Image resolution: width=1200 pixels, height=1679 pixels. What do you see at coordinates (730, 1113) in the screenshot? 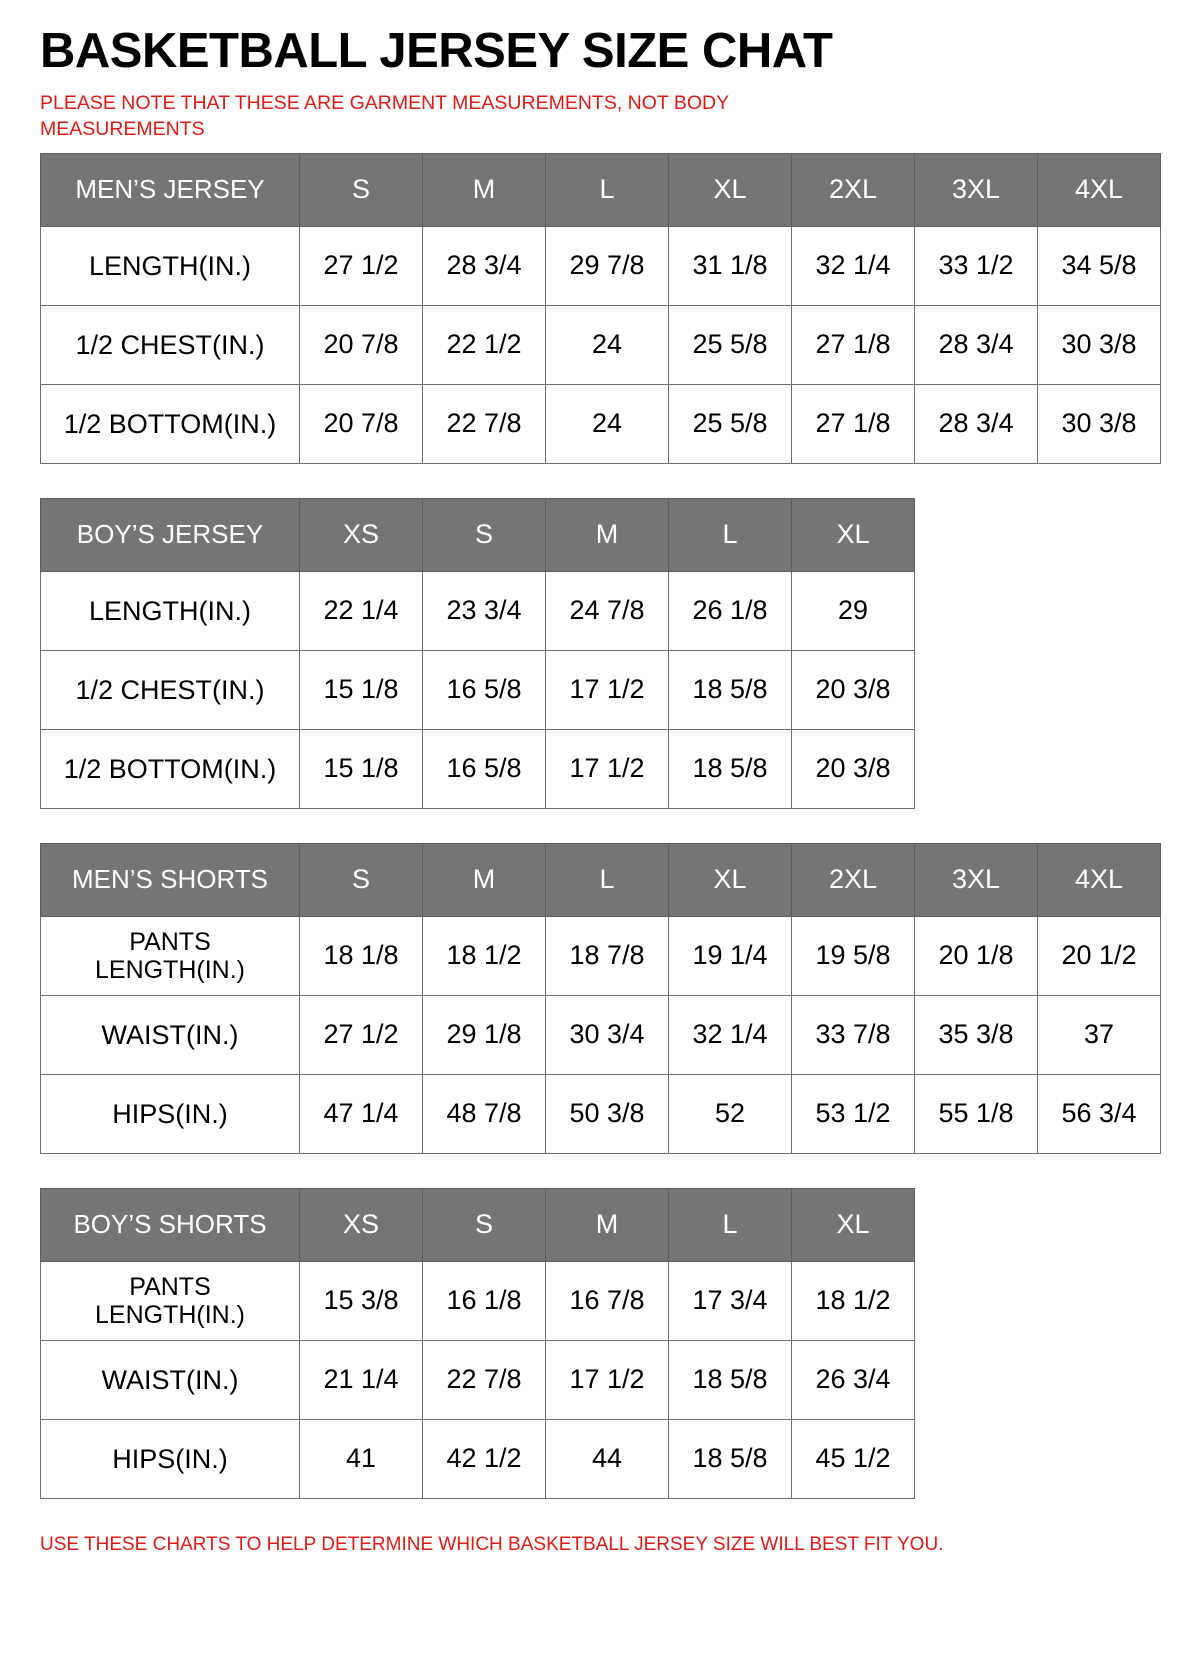
I see `cell: 52` at bounding box center [730, 1113].